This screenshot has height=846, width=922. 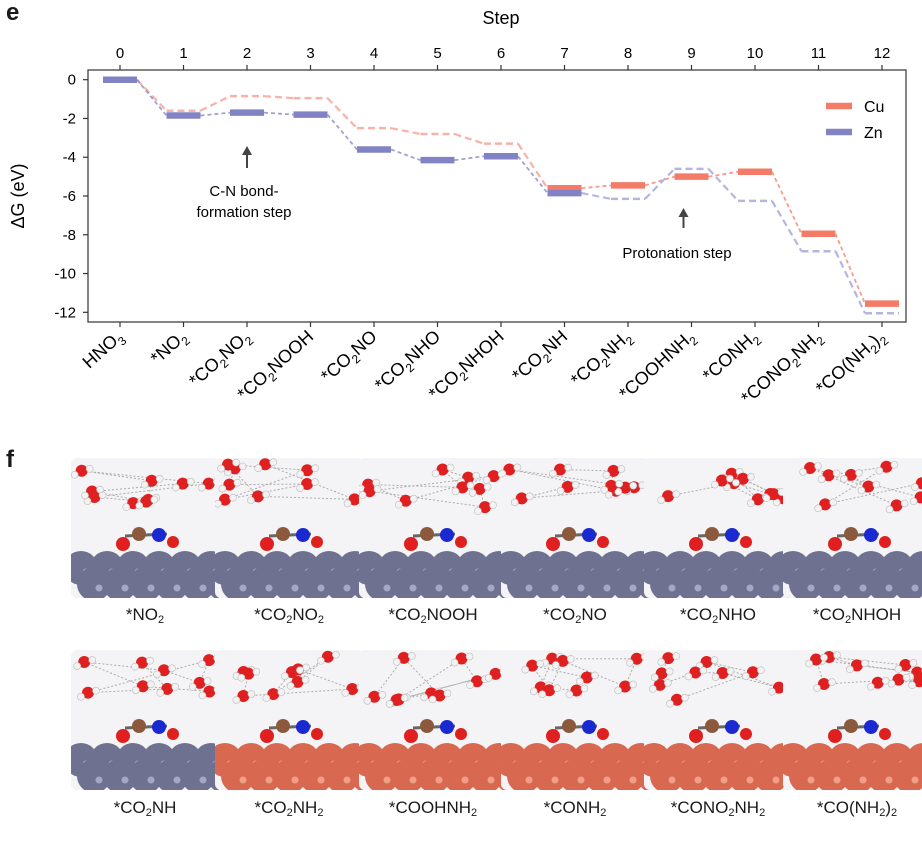 I want to click on annotation-arrowhead, so click(x=247, y=150).